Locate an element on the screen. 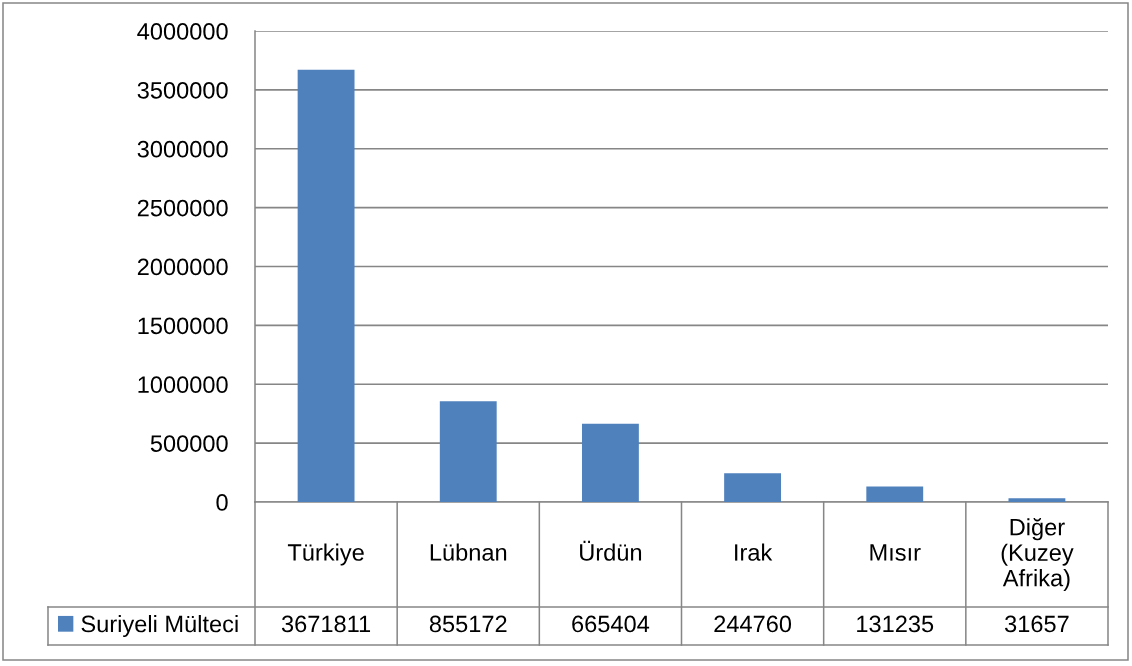  x-tick-label: Mısır is located at coordinates (895, 552).